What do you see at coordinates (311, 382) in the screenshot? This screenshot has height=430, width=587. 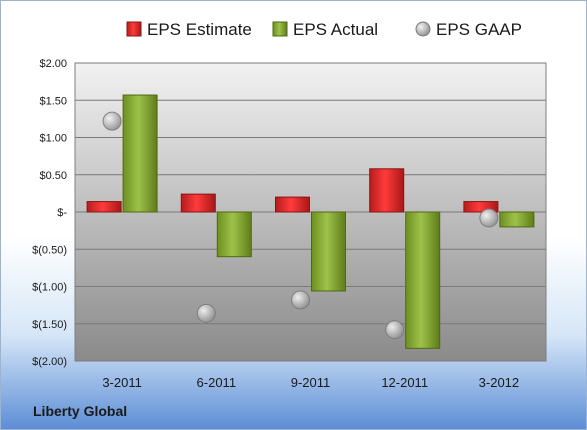 I see `x-tick-label: 9-2011` at bounding box center [311, 382].